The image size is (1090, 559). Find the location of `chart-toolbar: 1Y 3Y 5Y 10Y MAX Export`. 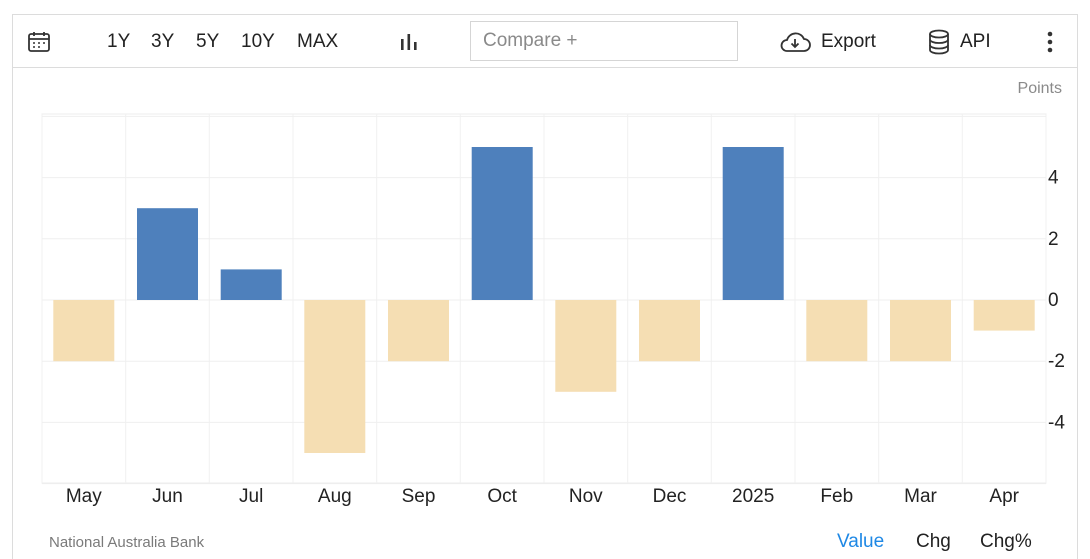

chart-toolbar: 1Y 3Y 5Y 10Y MAX Export is located at coordinates (545, 41).